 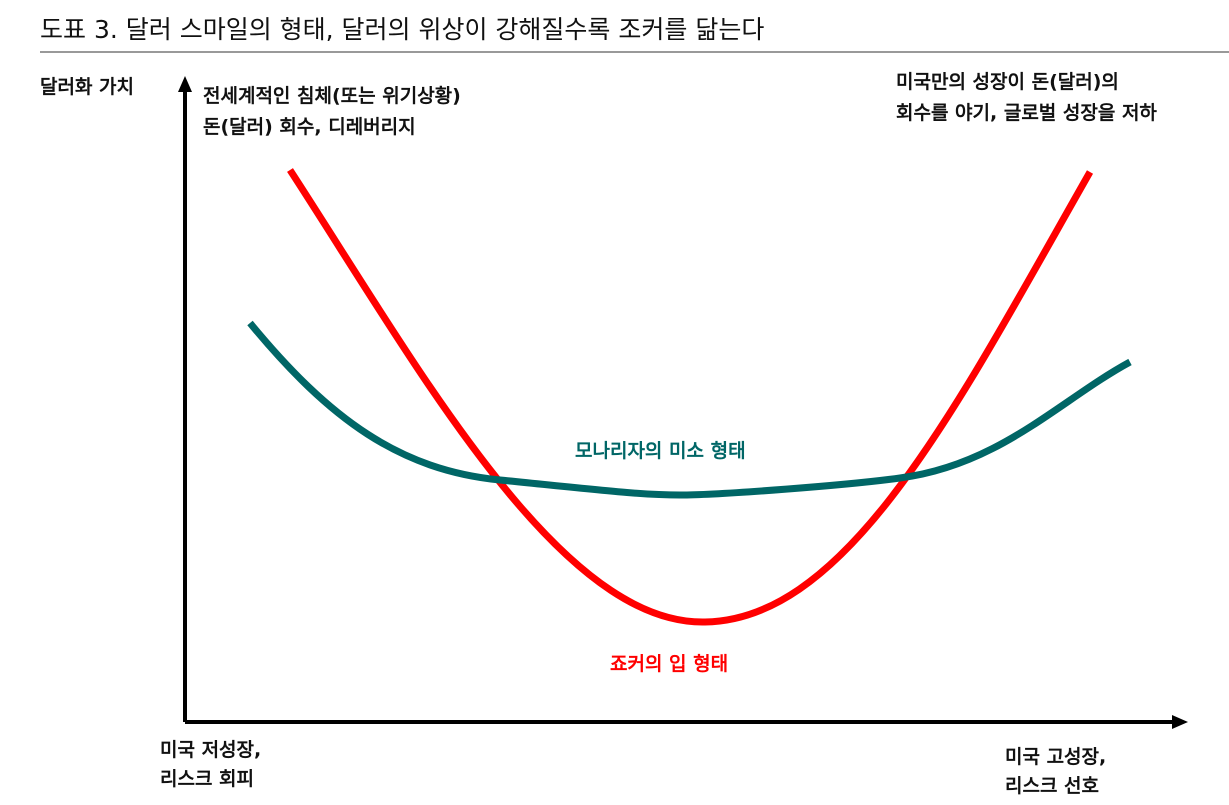 What do you see at coordinates (87, 87) in the screenshot?
I see `y-axis-label: 달러화 가치` at bounding box center [87, 87].